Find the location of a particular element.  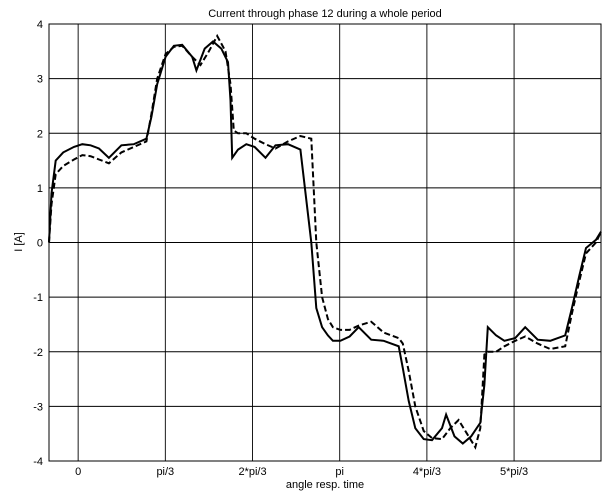

y-tick-label: -3 is located at coordinates (38, 407).